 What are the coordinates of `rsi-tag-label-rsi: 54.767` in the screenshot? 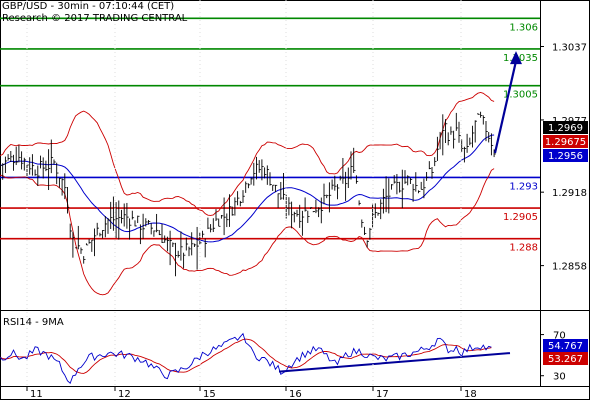 It's located at (565, 346).